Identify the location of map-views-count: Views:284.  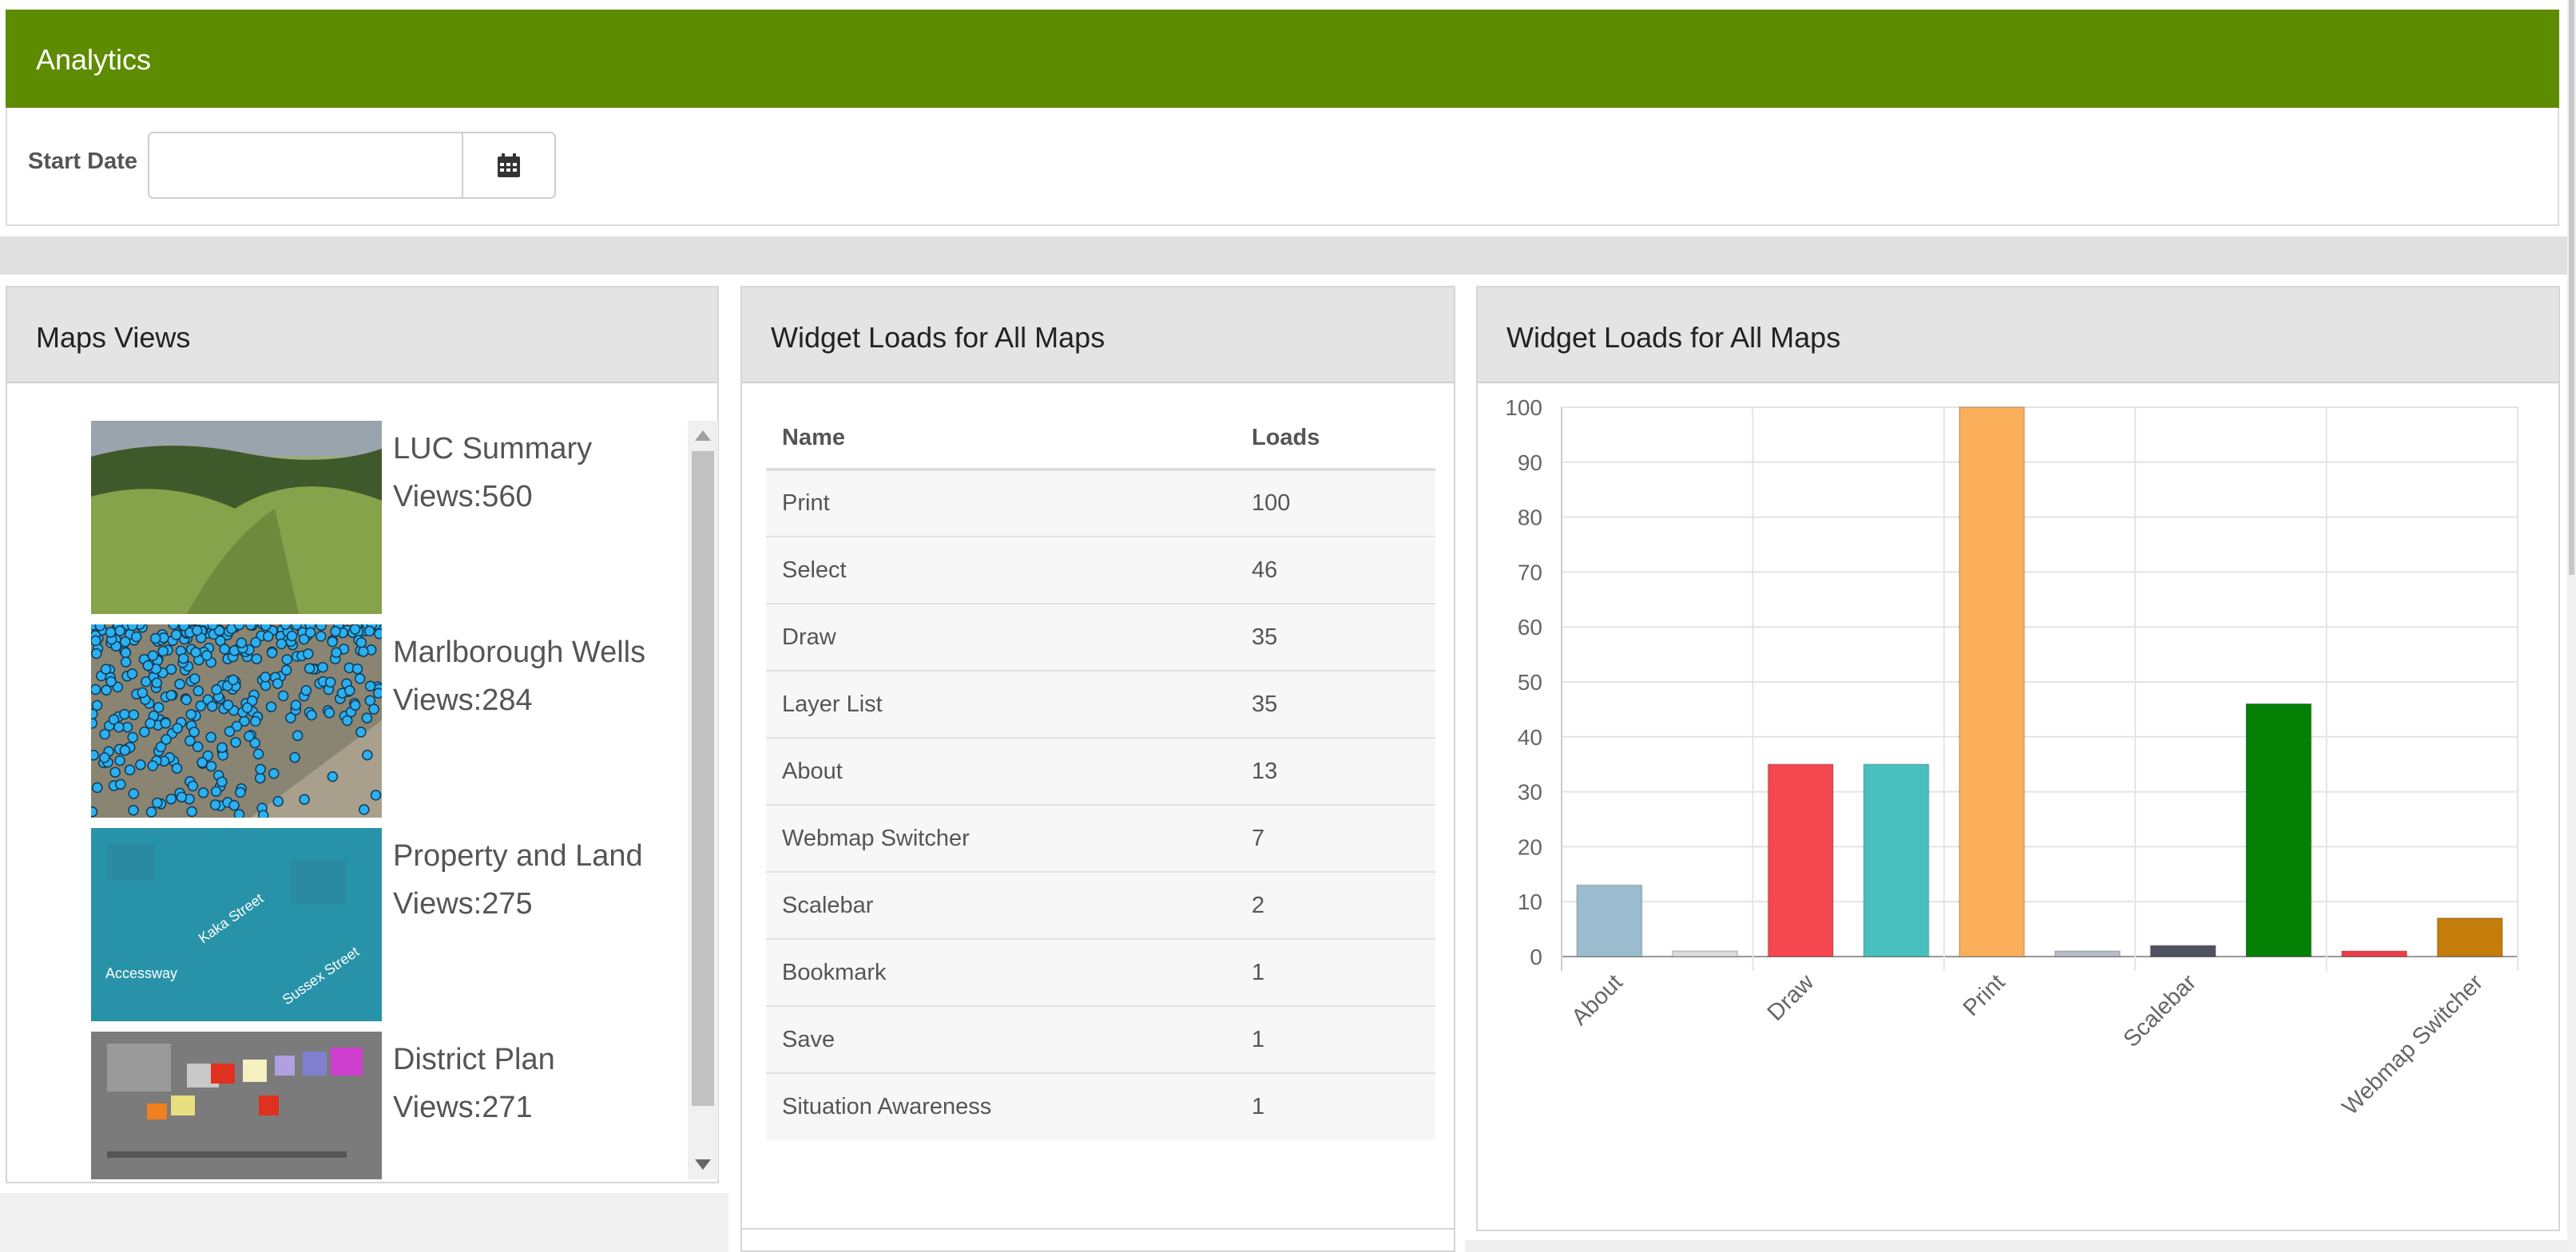
(463, 700).